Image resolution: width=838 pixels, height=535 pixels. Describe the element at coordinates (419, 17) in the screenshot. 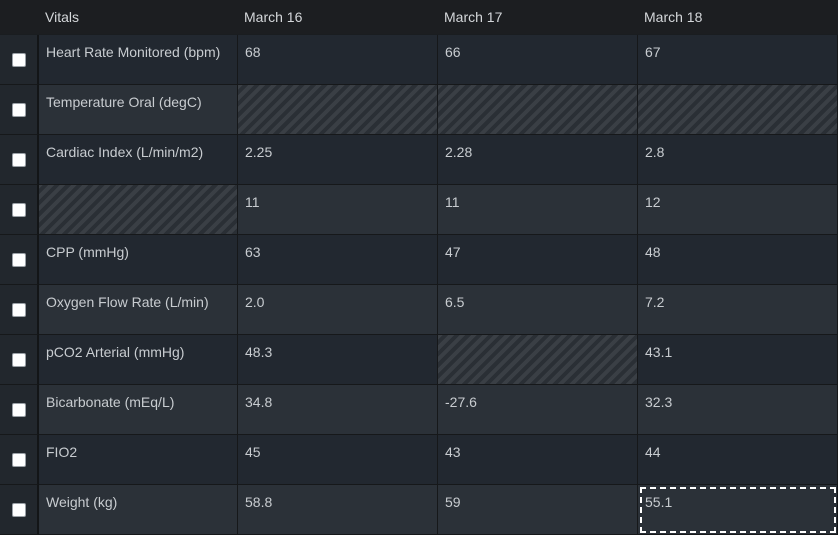

I see `grid-header: Vitals March 16 March 17 March 18` at that location.